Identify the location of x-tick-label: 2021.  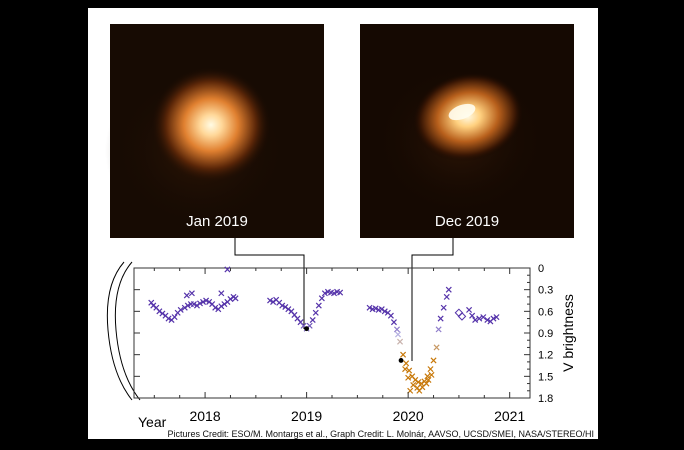
(509, 416).